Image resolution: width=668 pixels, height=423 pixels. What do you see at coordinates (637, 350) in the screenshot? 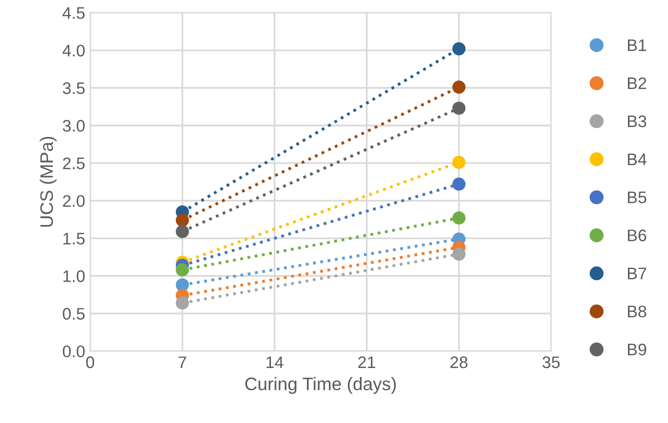
I see `legend-label: B9` at bounding box center [637, 350].